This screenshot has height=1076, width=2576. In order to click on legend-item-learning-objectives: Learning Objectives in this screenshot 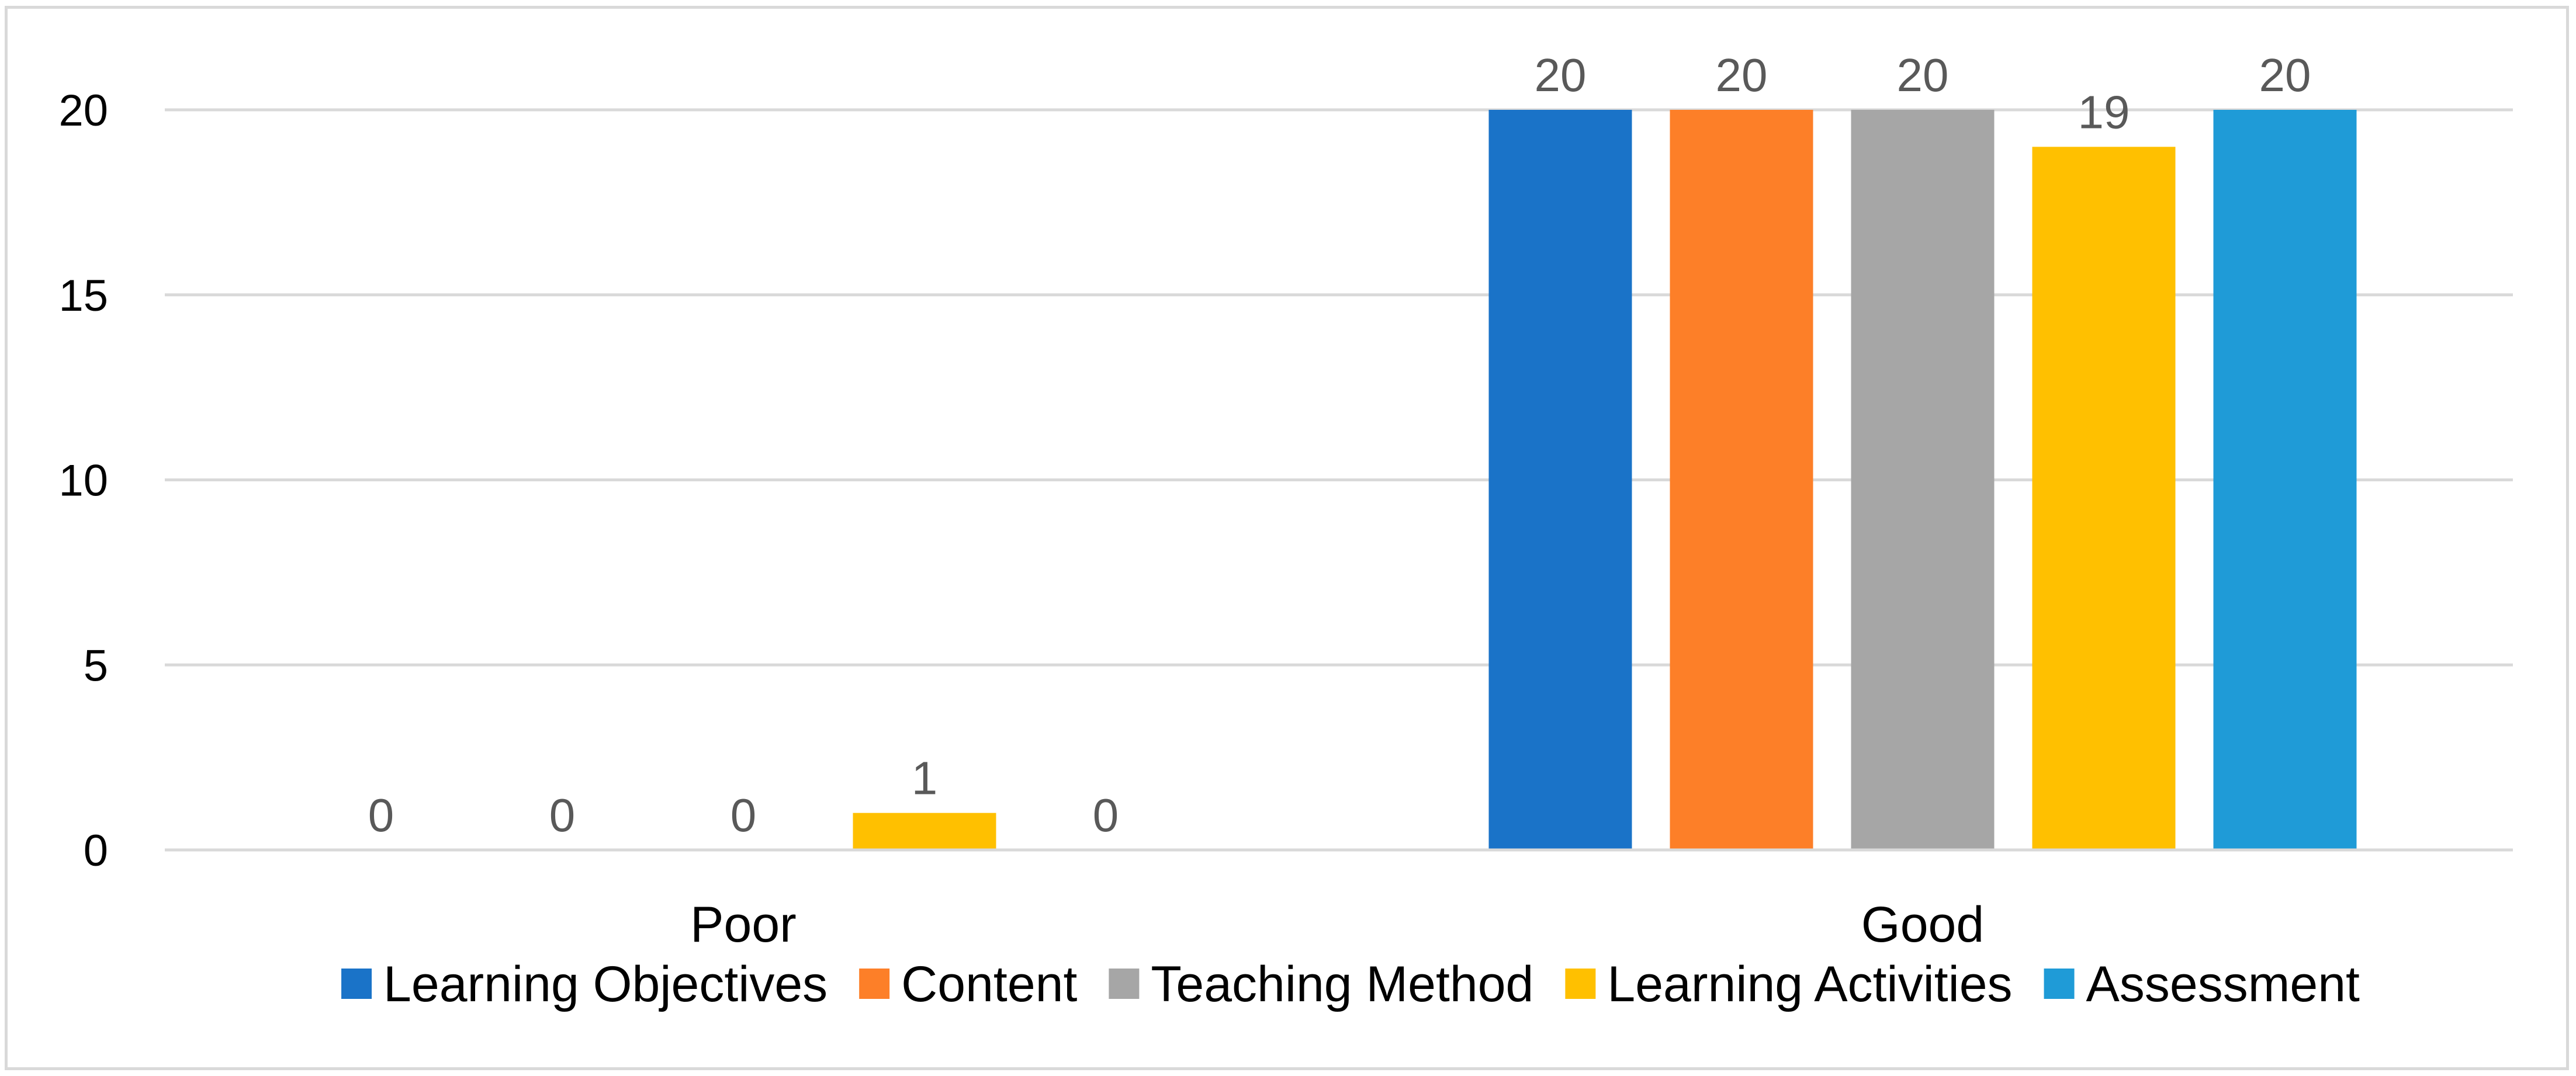, I will do `click(584, 984)`.